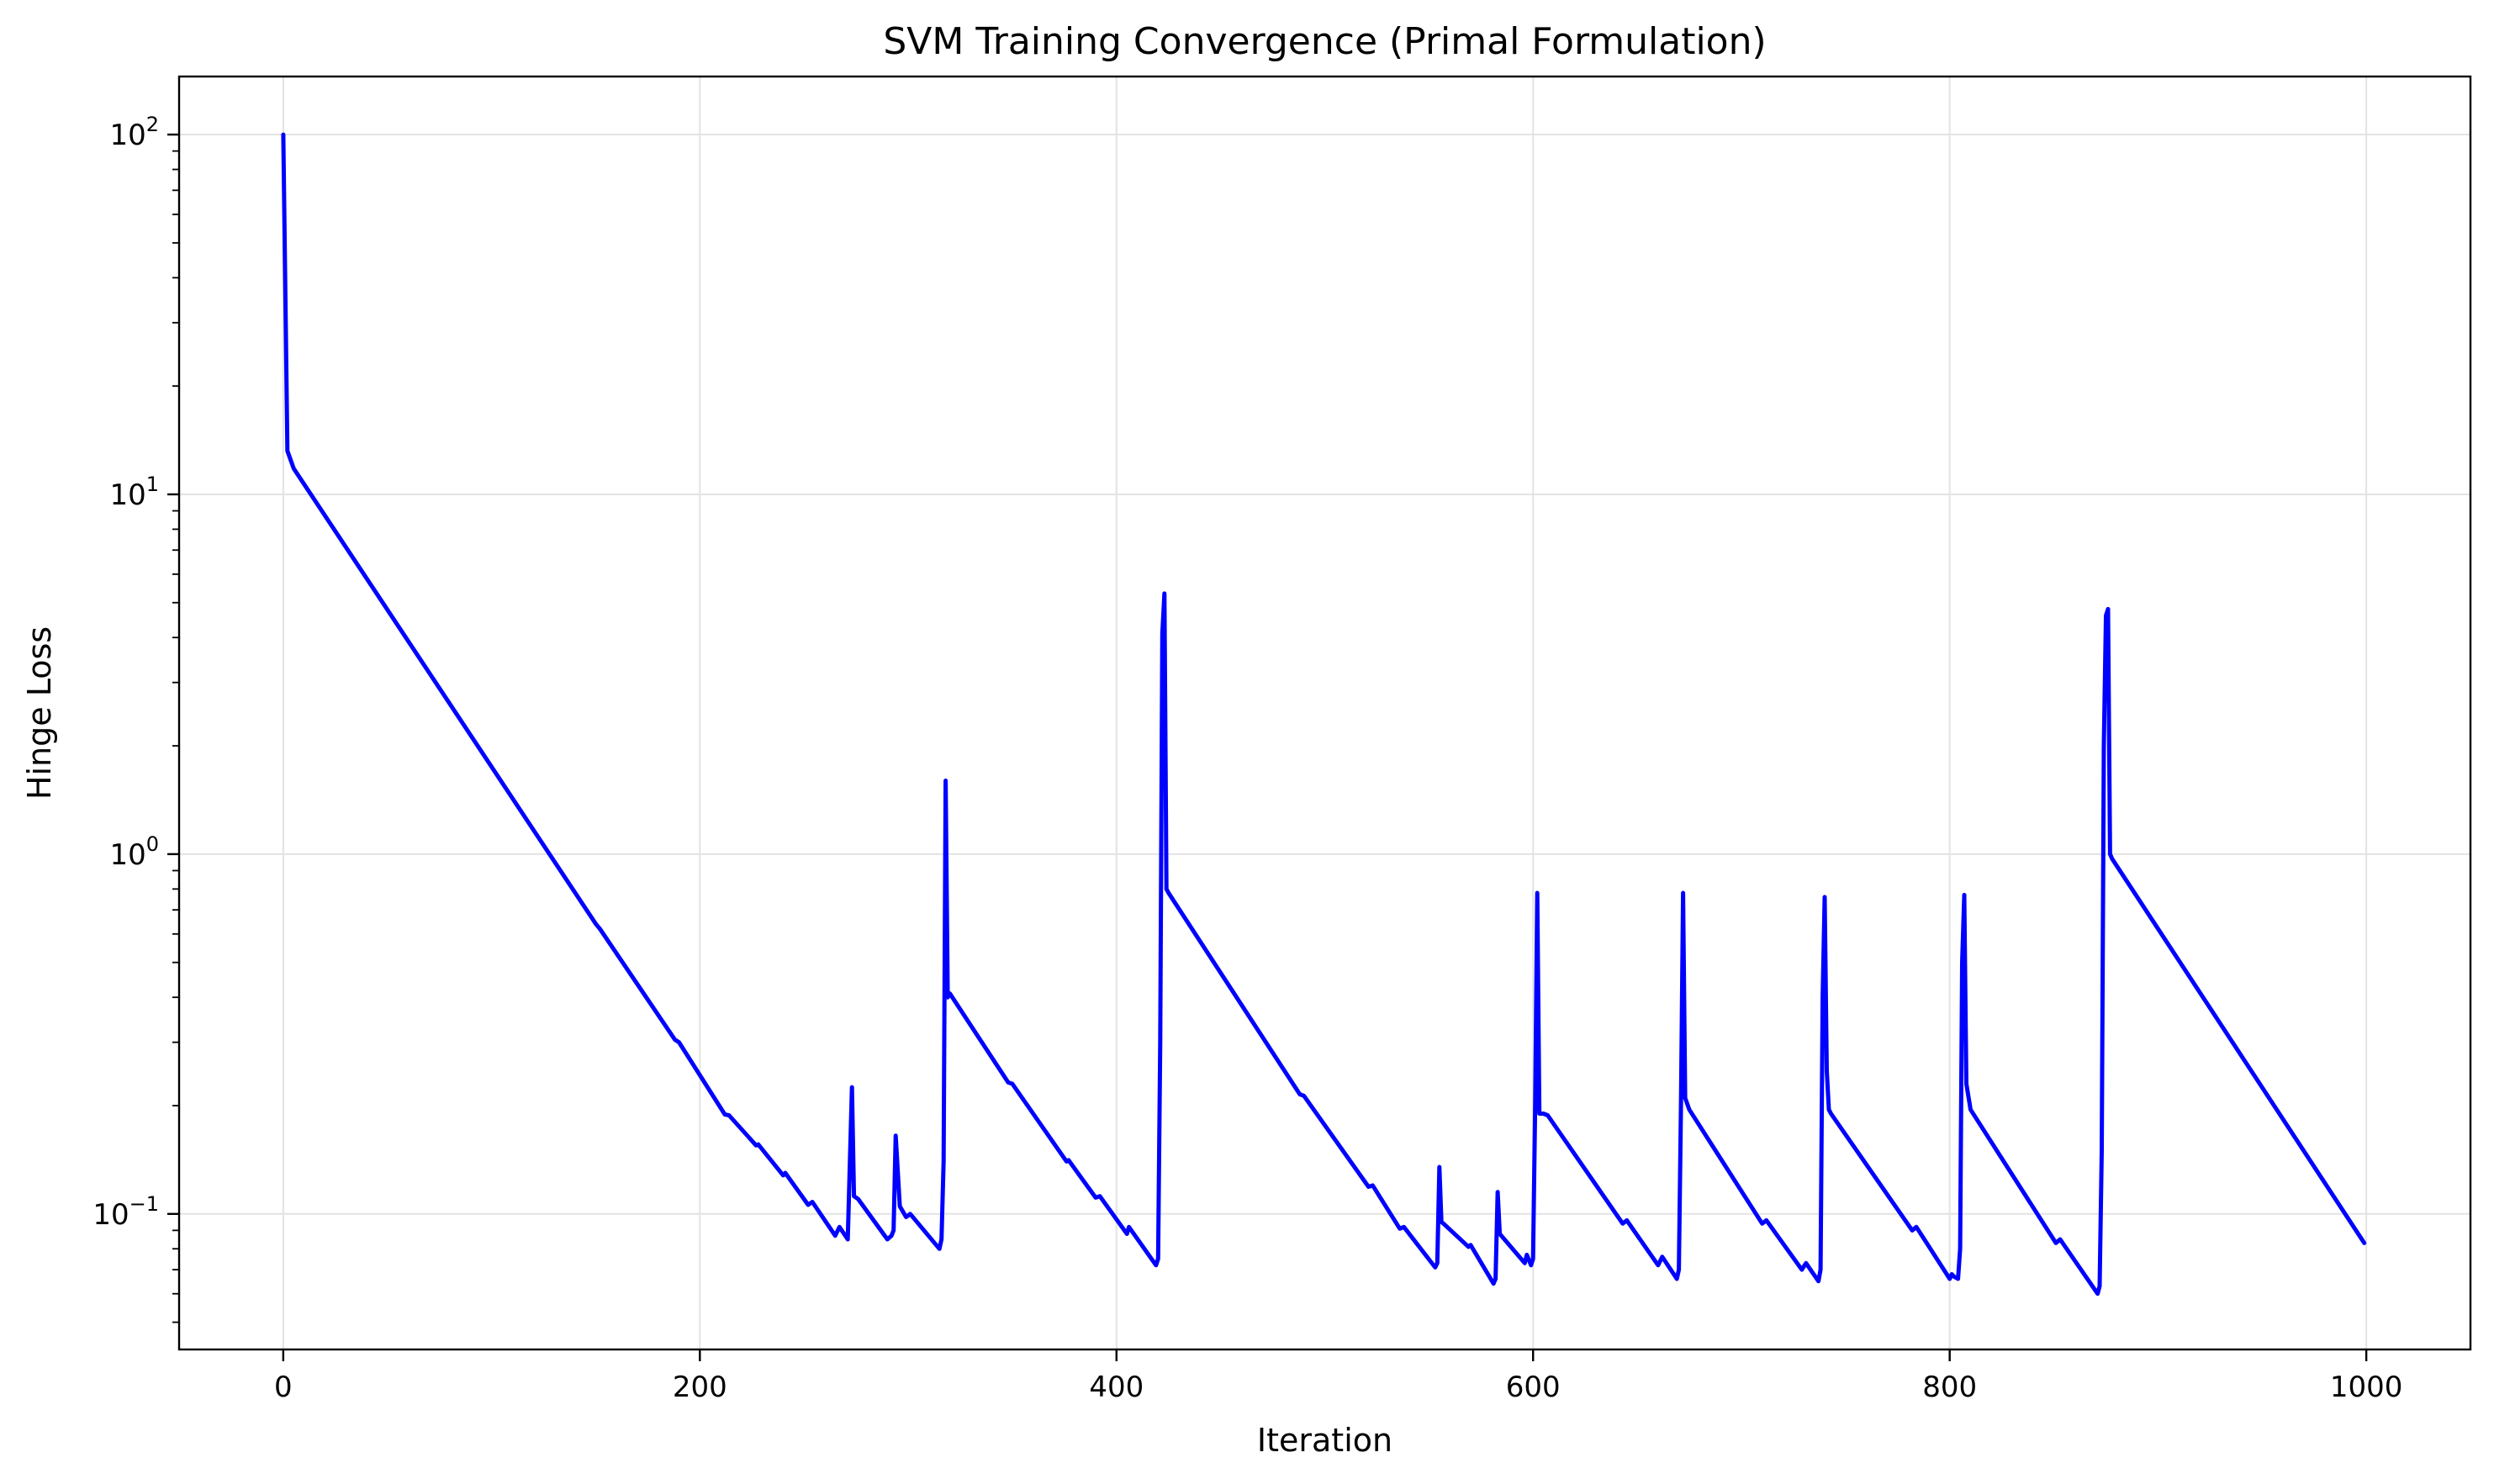 Image resolution: width=2494 pixels, height=1484 pixels. Describe the element at coordinates (134, 492) in the screenshot. I see `y-tick-label: 10¹` at that location.